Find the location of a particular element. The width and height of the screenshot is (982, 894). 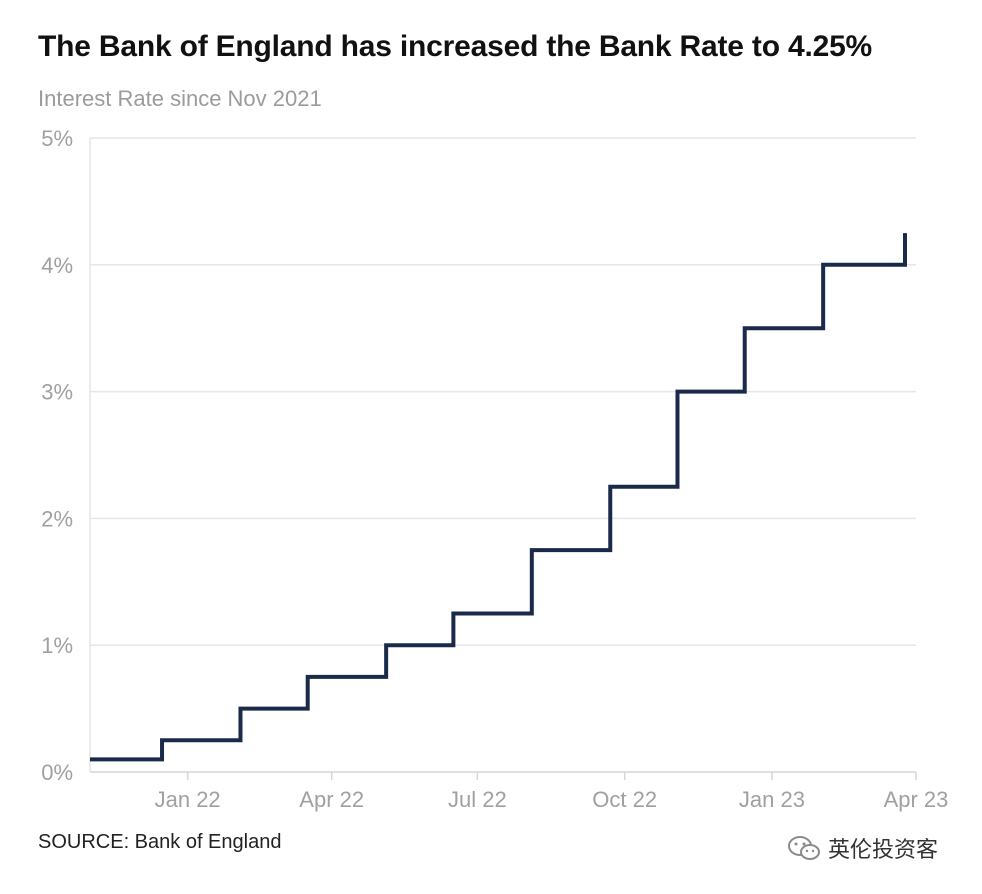

y-tick-label: 5% is located at coordinates (57, 138).